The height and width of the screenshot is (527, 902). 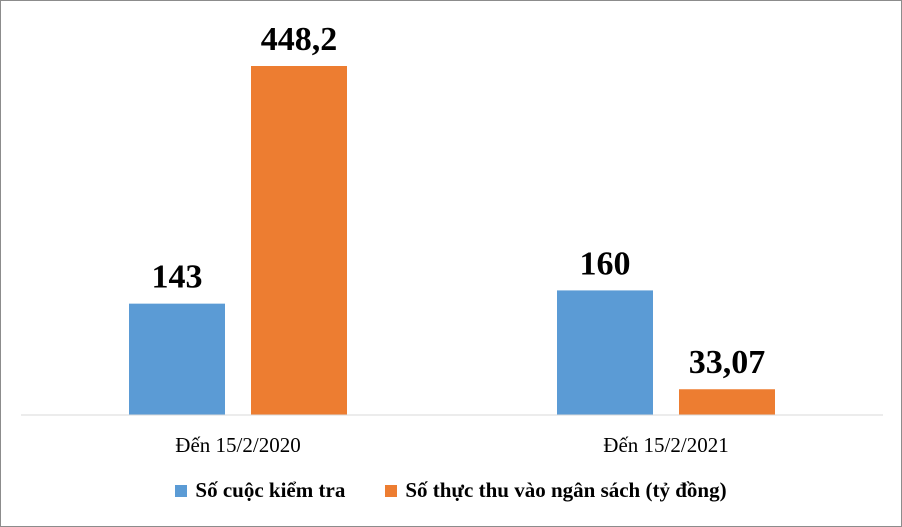 I want to click on data-label-2-1: 448,2, so click(x=299, y=39).